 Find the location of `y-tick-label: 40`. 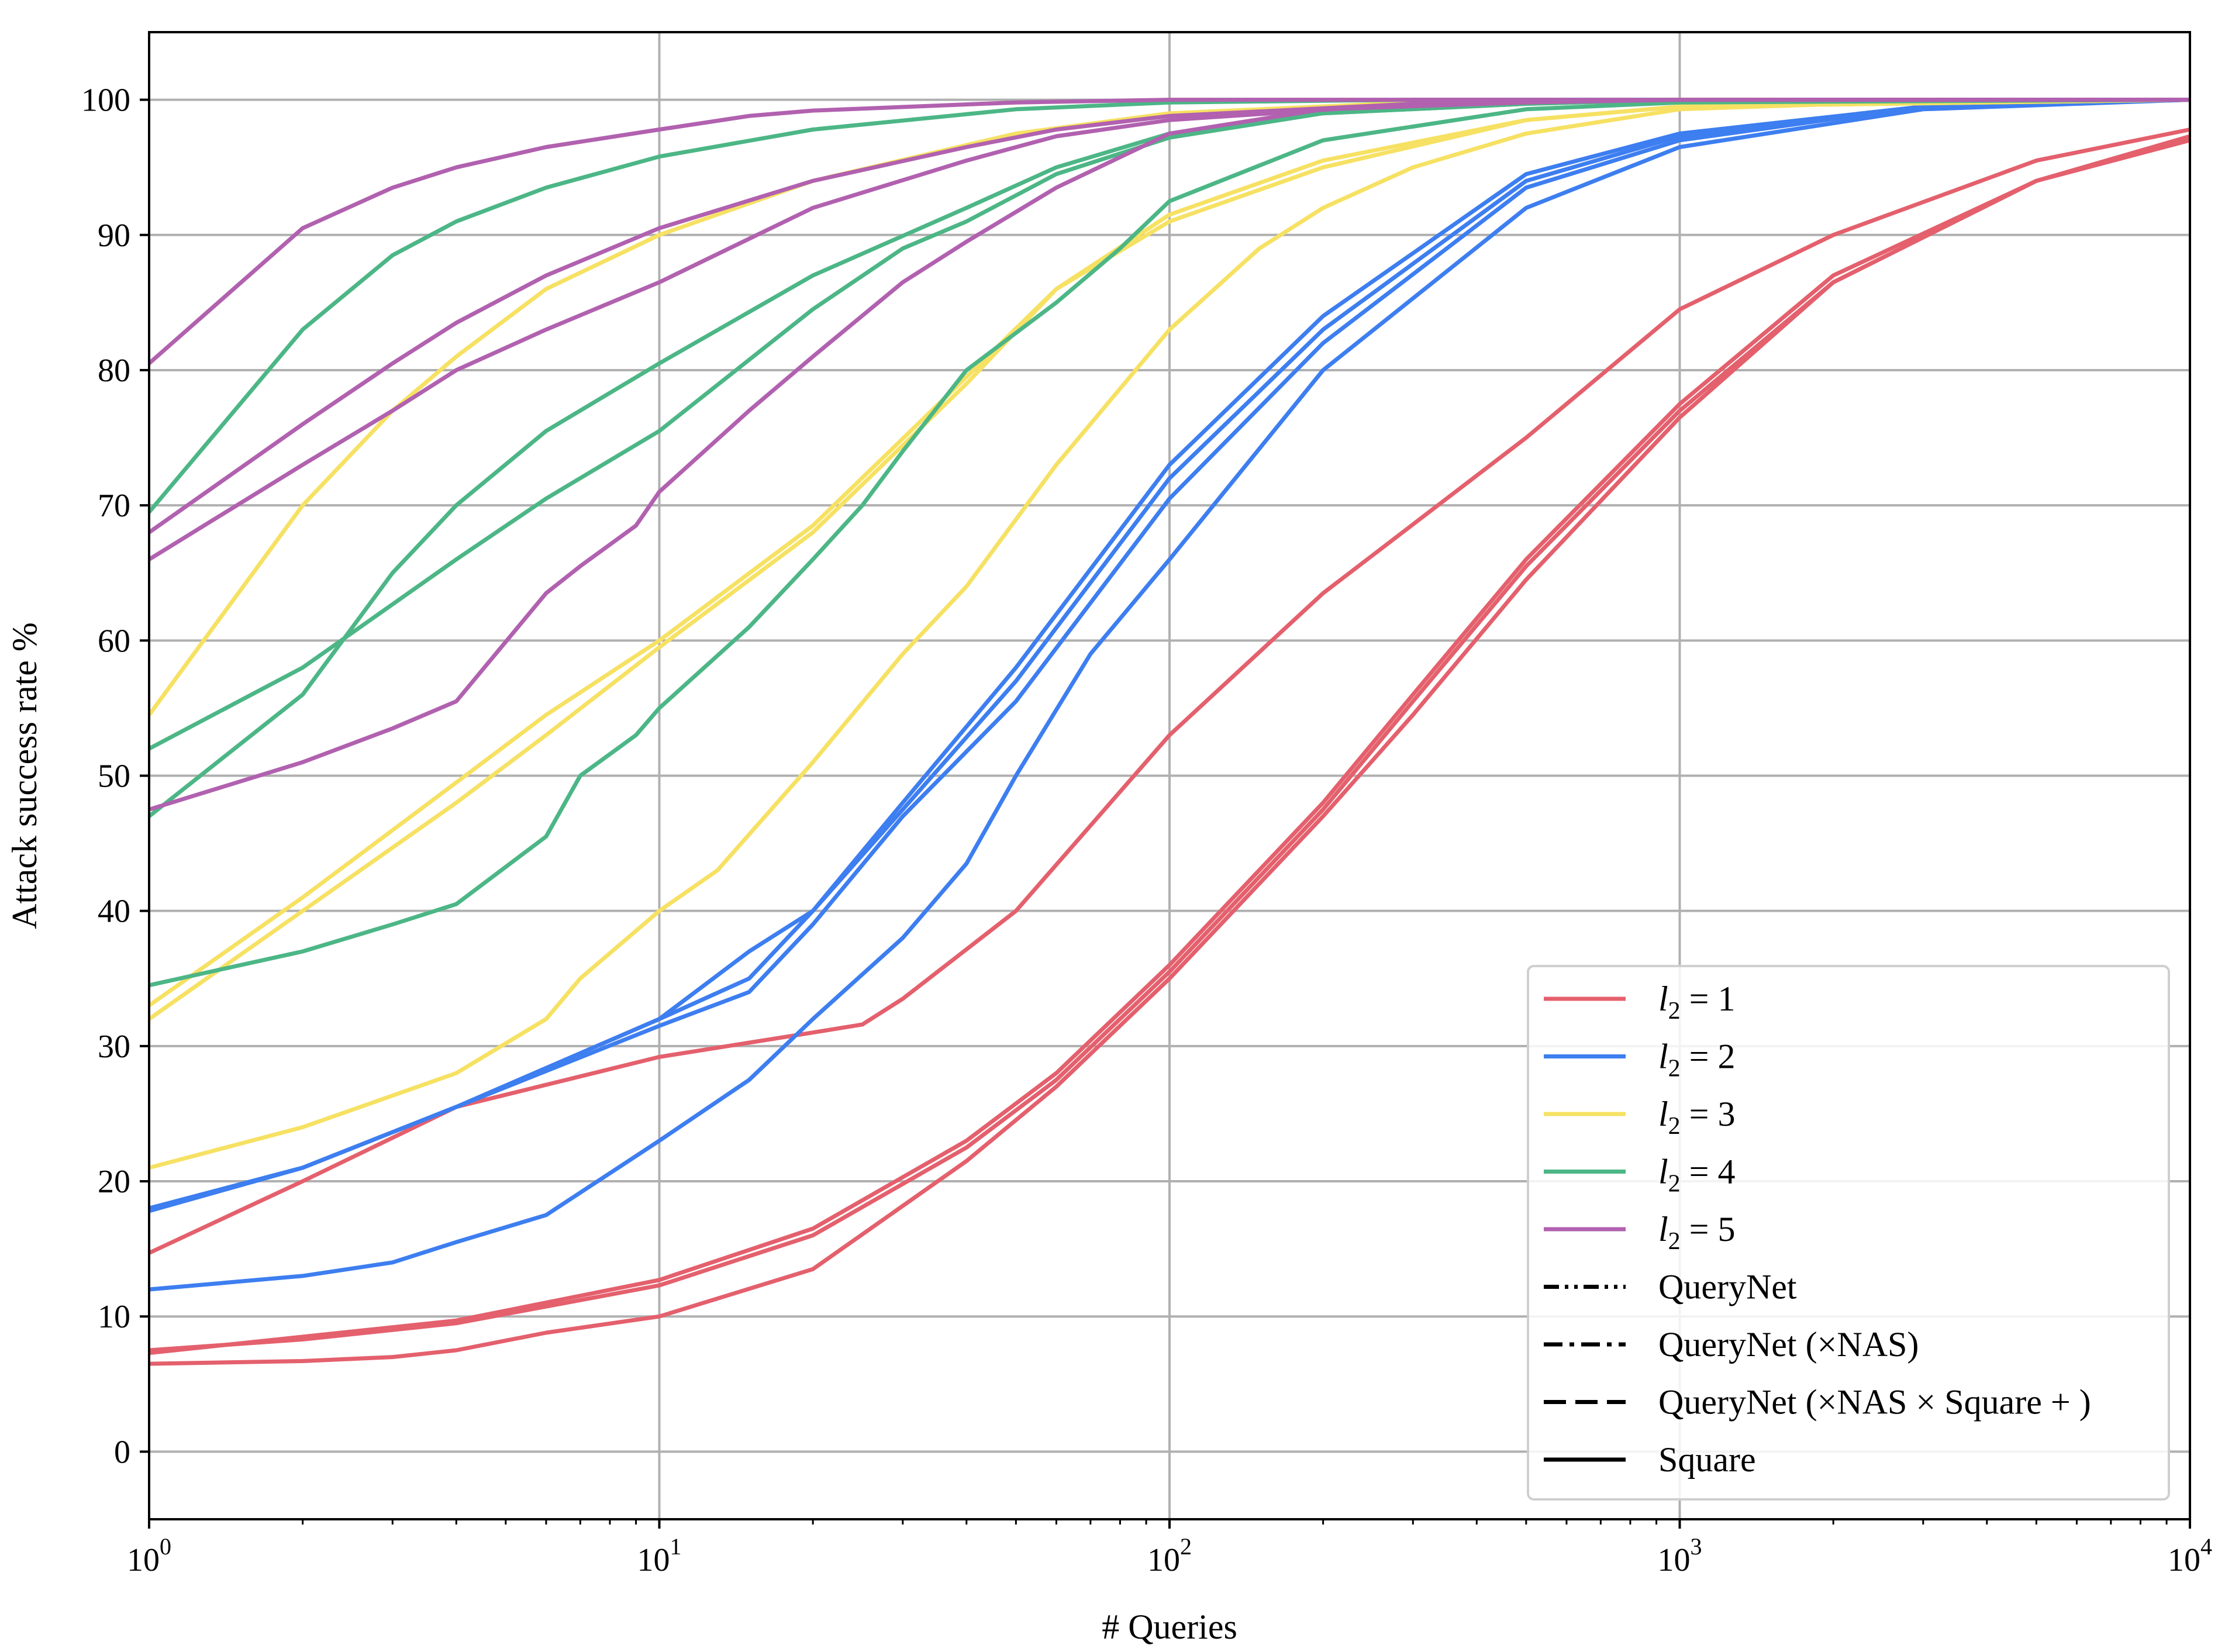

y-tick-label: 40 is located at coordinates (114, 912).